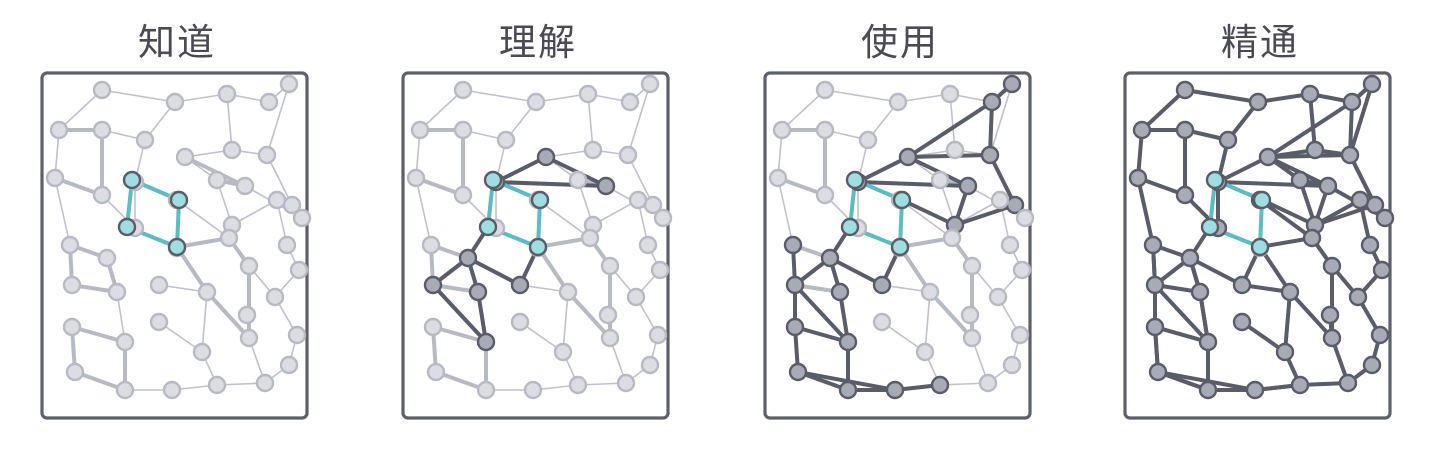 This screenshot has height=455, width=1440. Describe the element at coordinates (1260, 42) in the screenshot. I see `stage-title: 精通` at that location.